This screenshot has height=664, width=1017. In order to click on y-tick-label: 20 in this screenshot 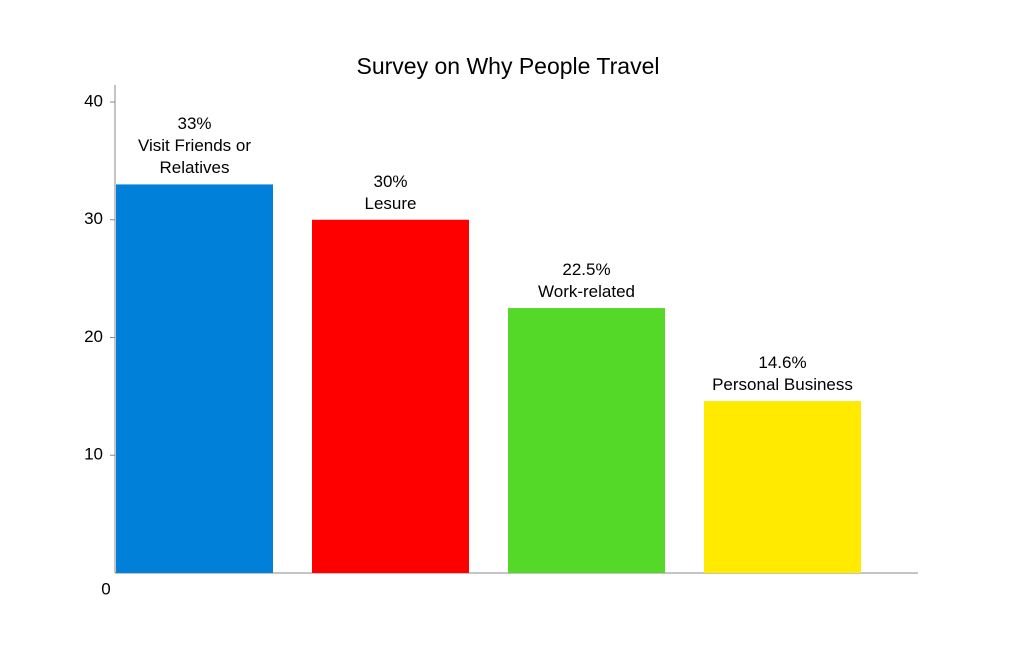, I will do `click(93, 336)`.